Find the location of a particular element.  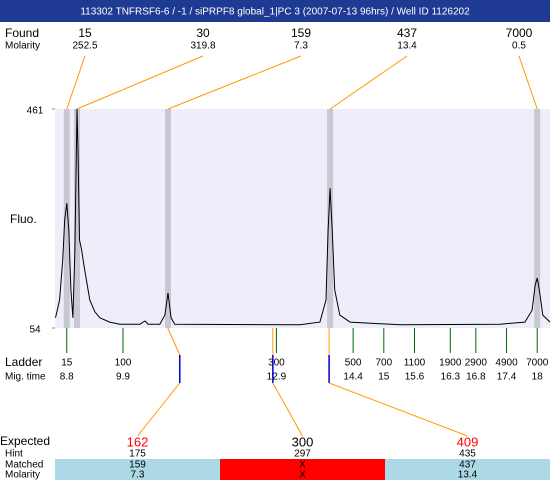

ladder-size: 2900 is located at coordinates (476, 363).